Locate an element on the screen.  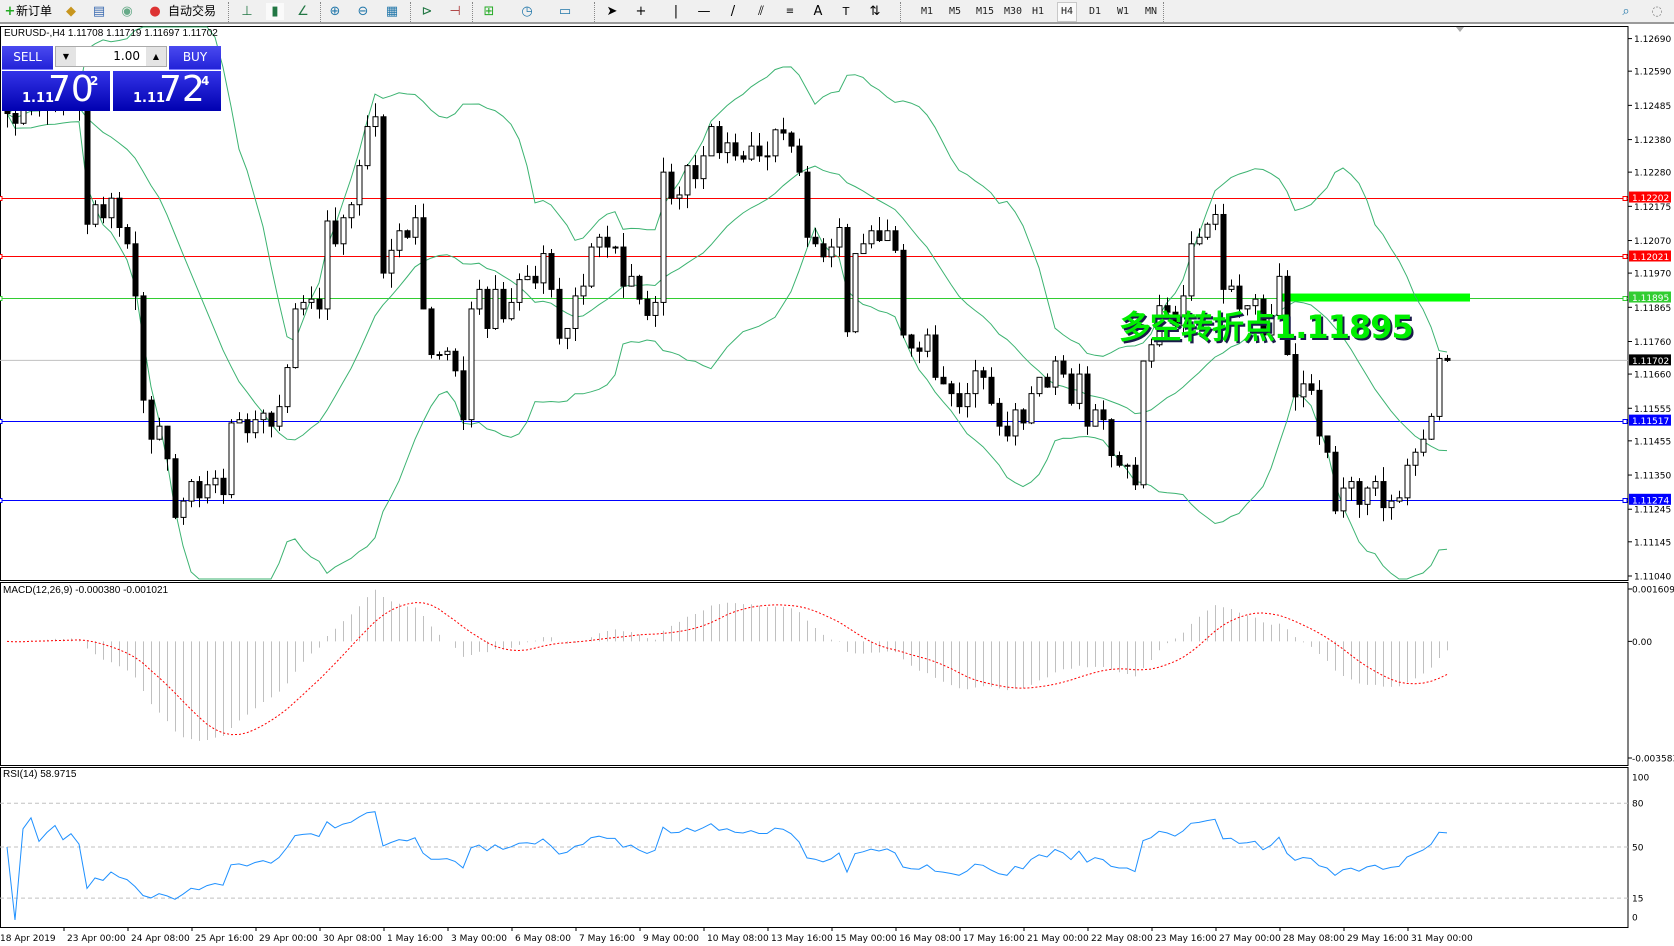
bar-chart-icon: ⊥ is located at coordinates (247, 11).